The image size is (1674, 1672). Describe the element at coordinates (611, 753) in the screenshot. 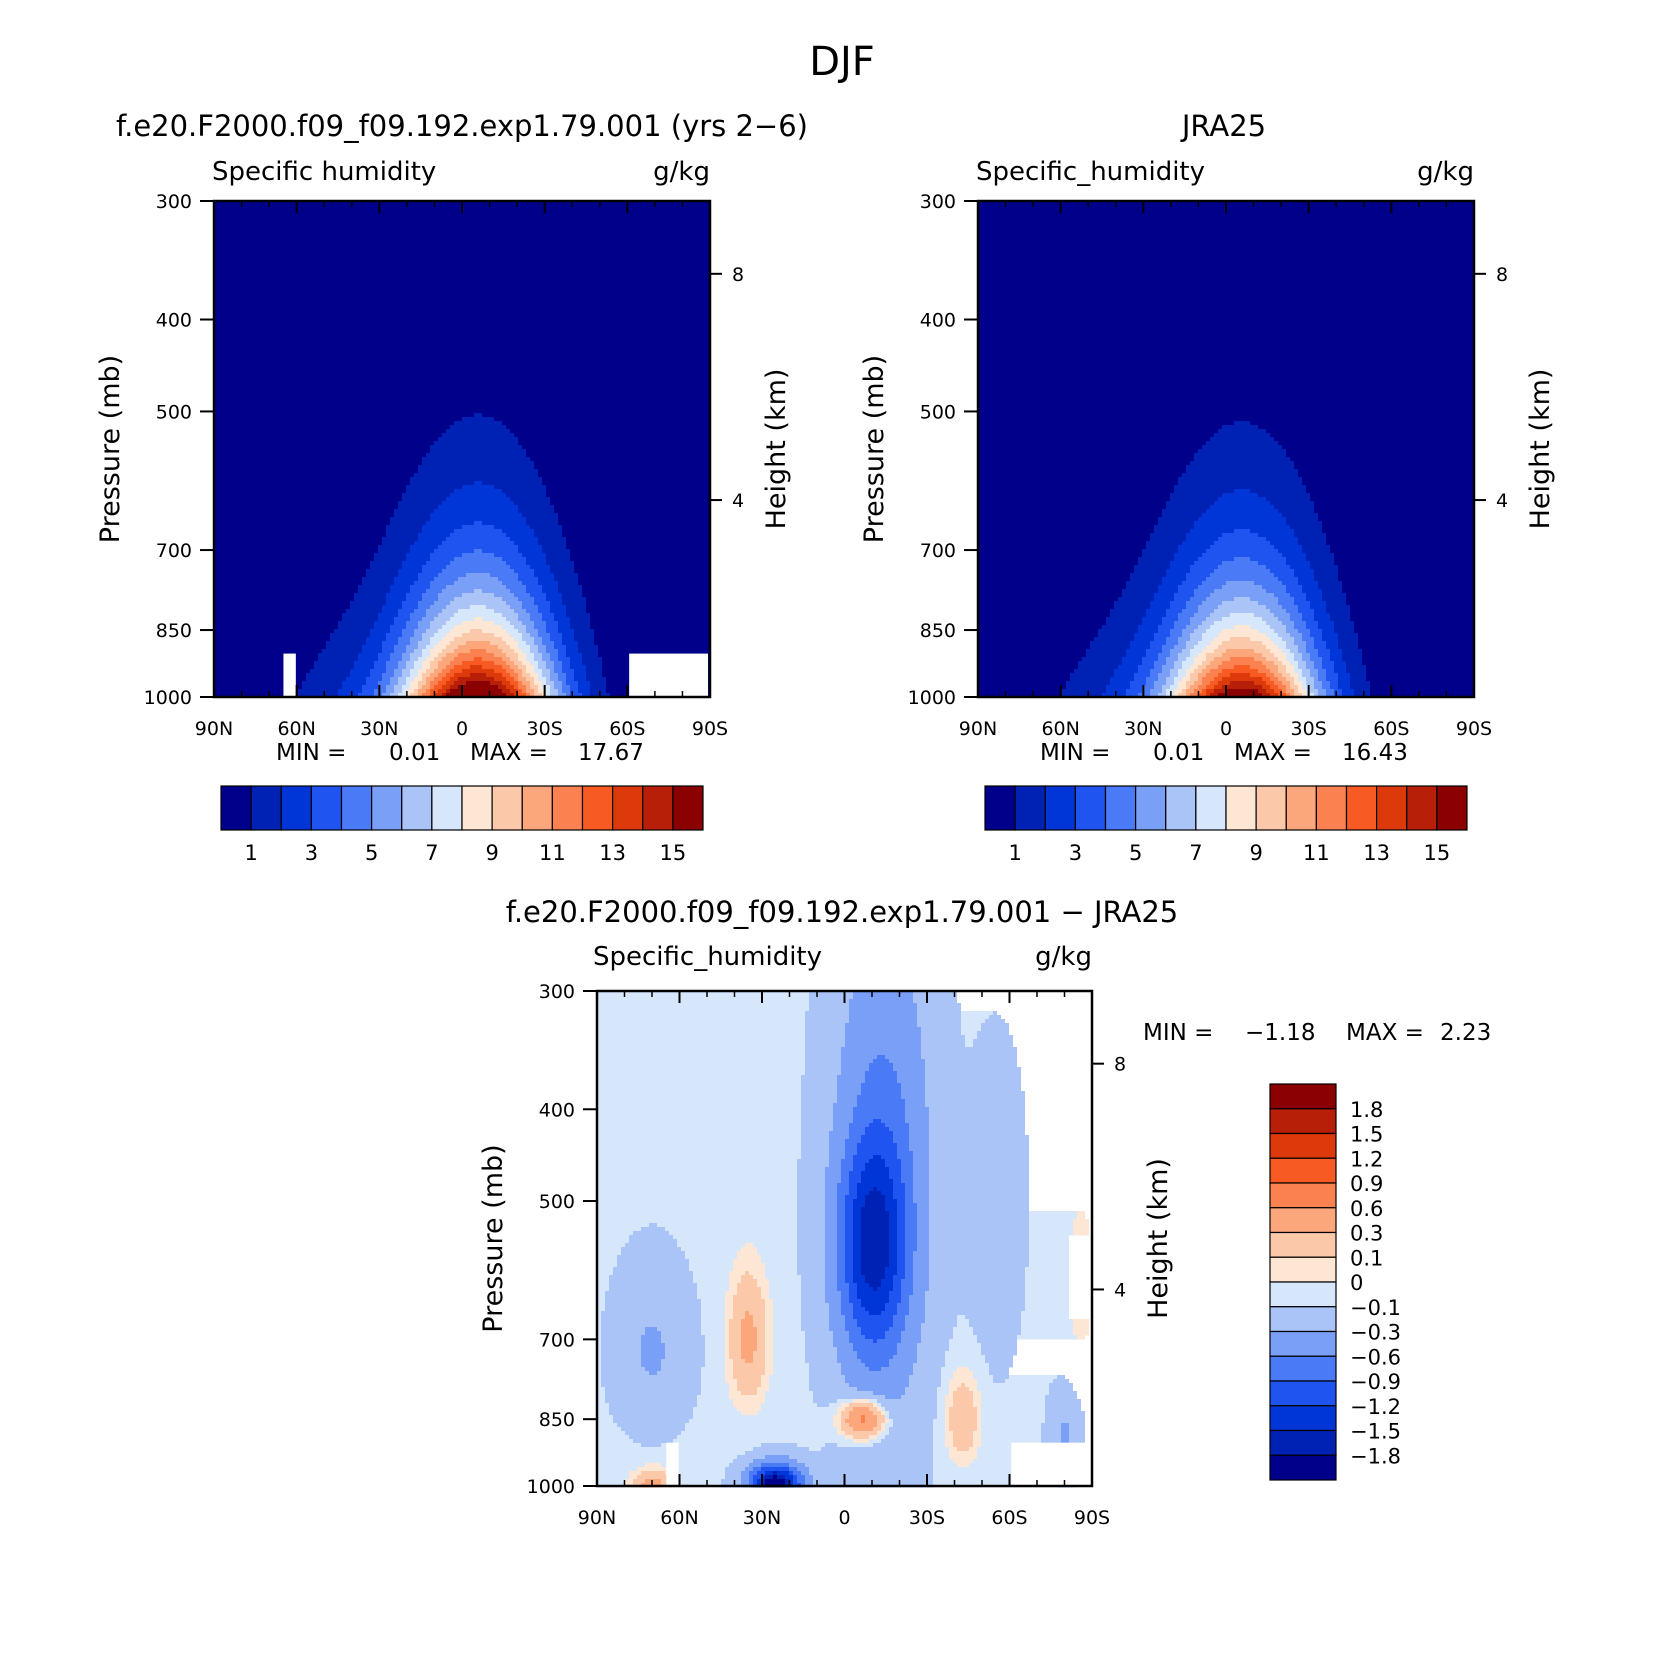

I see `max-value: 17.67` at that location.